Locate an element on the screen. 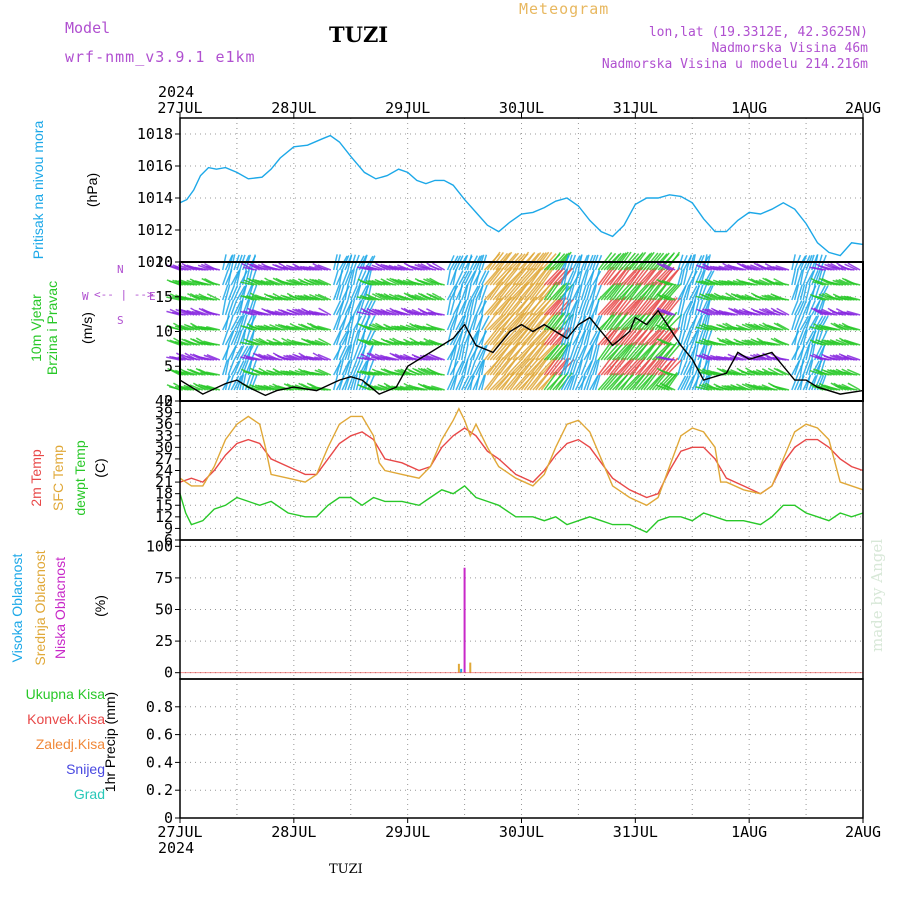  x-tick-label-bot: 30JUL is located at coordinates (521, 832).